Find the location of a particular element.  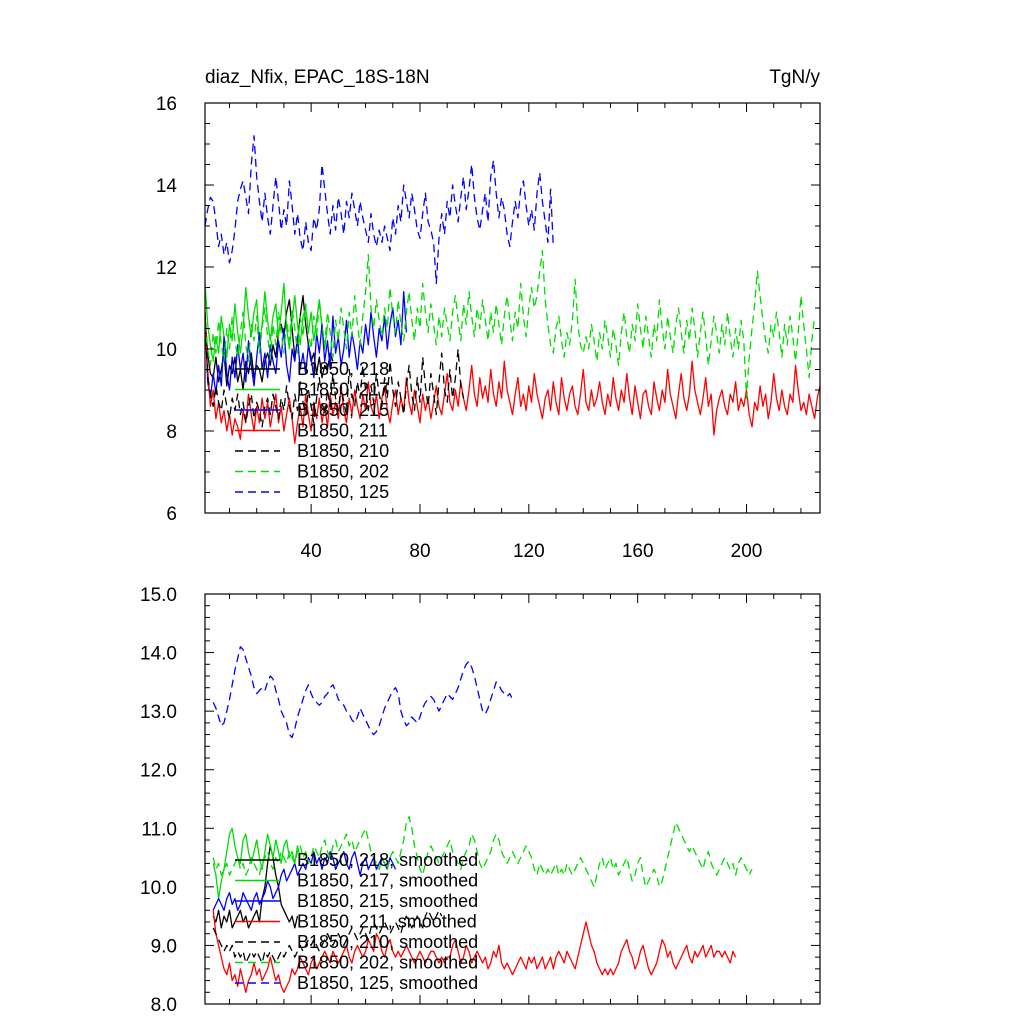

series-line-b1850-211-smoothed is located at coordinates (474, 951).